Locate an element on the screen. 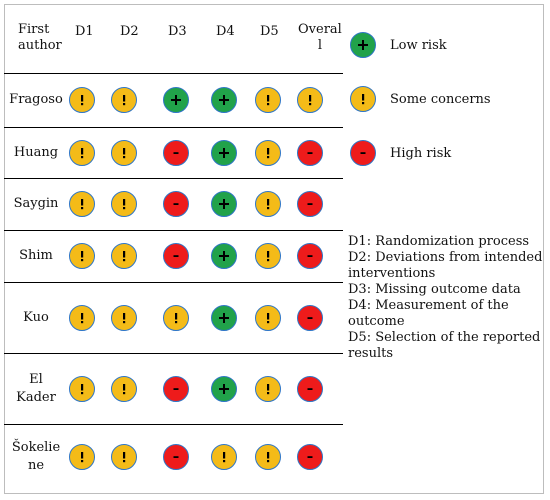 The image size is (550, 500). header-overall-line: l is located at coordinates (319, 45).